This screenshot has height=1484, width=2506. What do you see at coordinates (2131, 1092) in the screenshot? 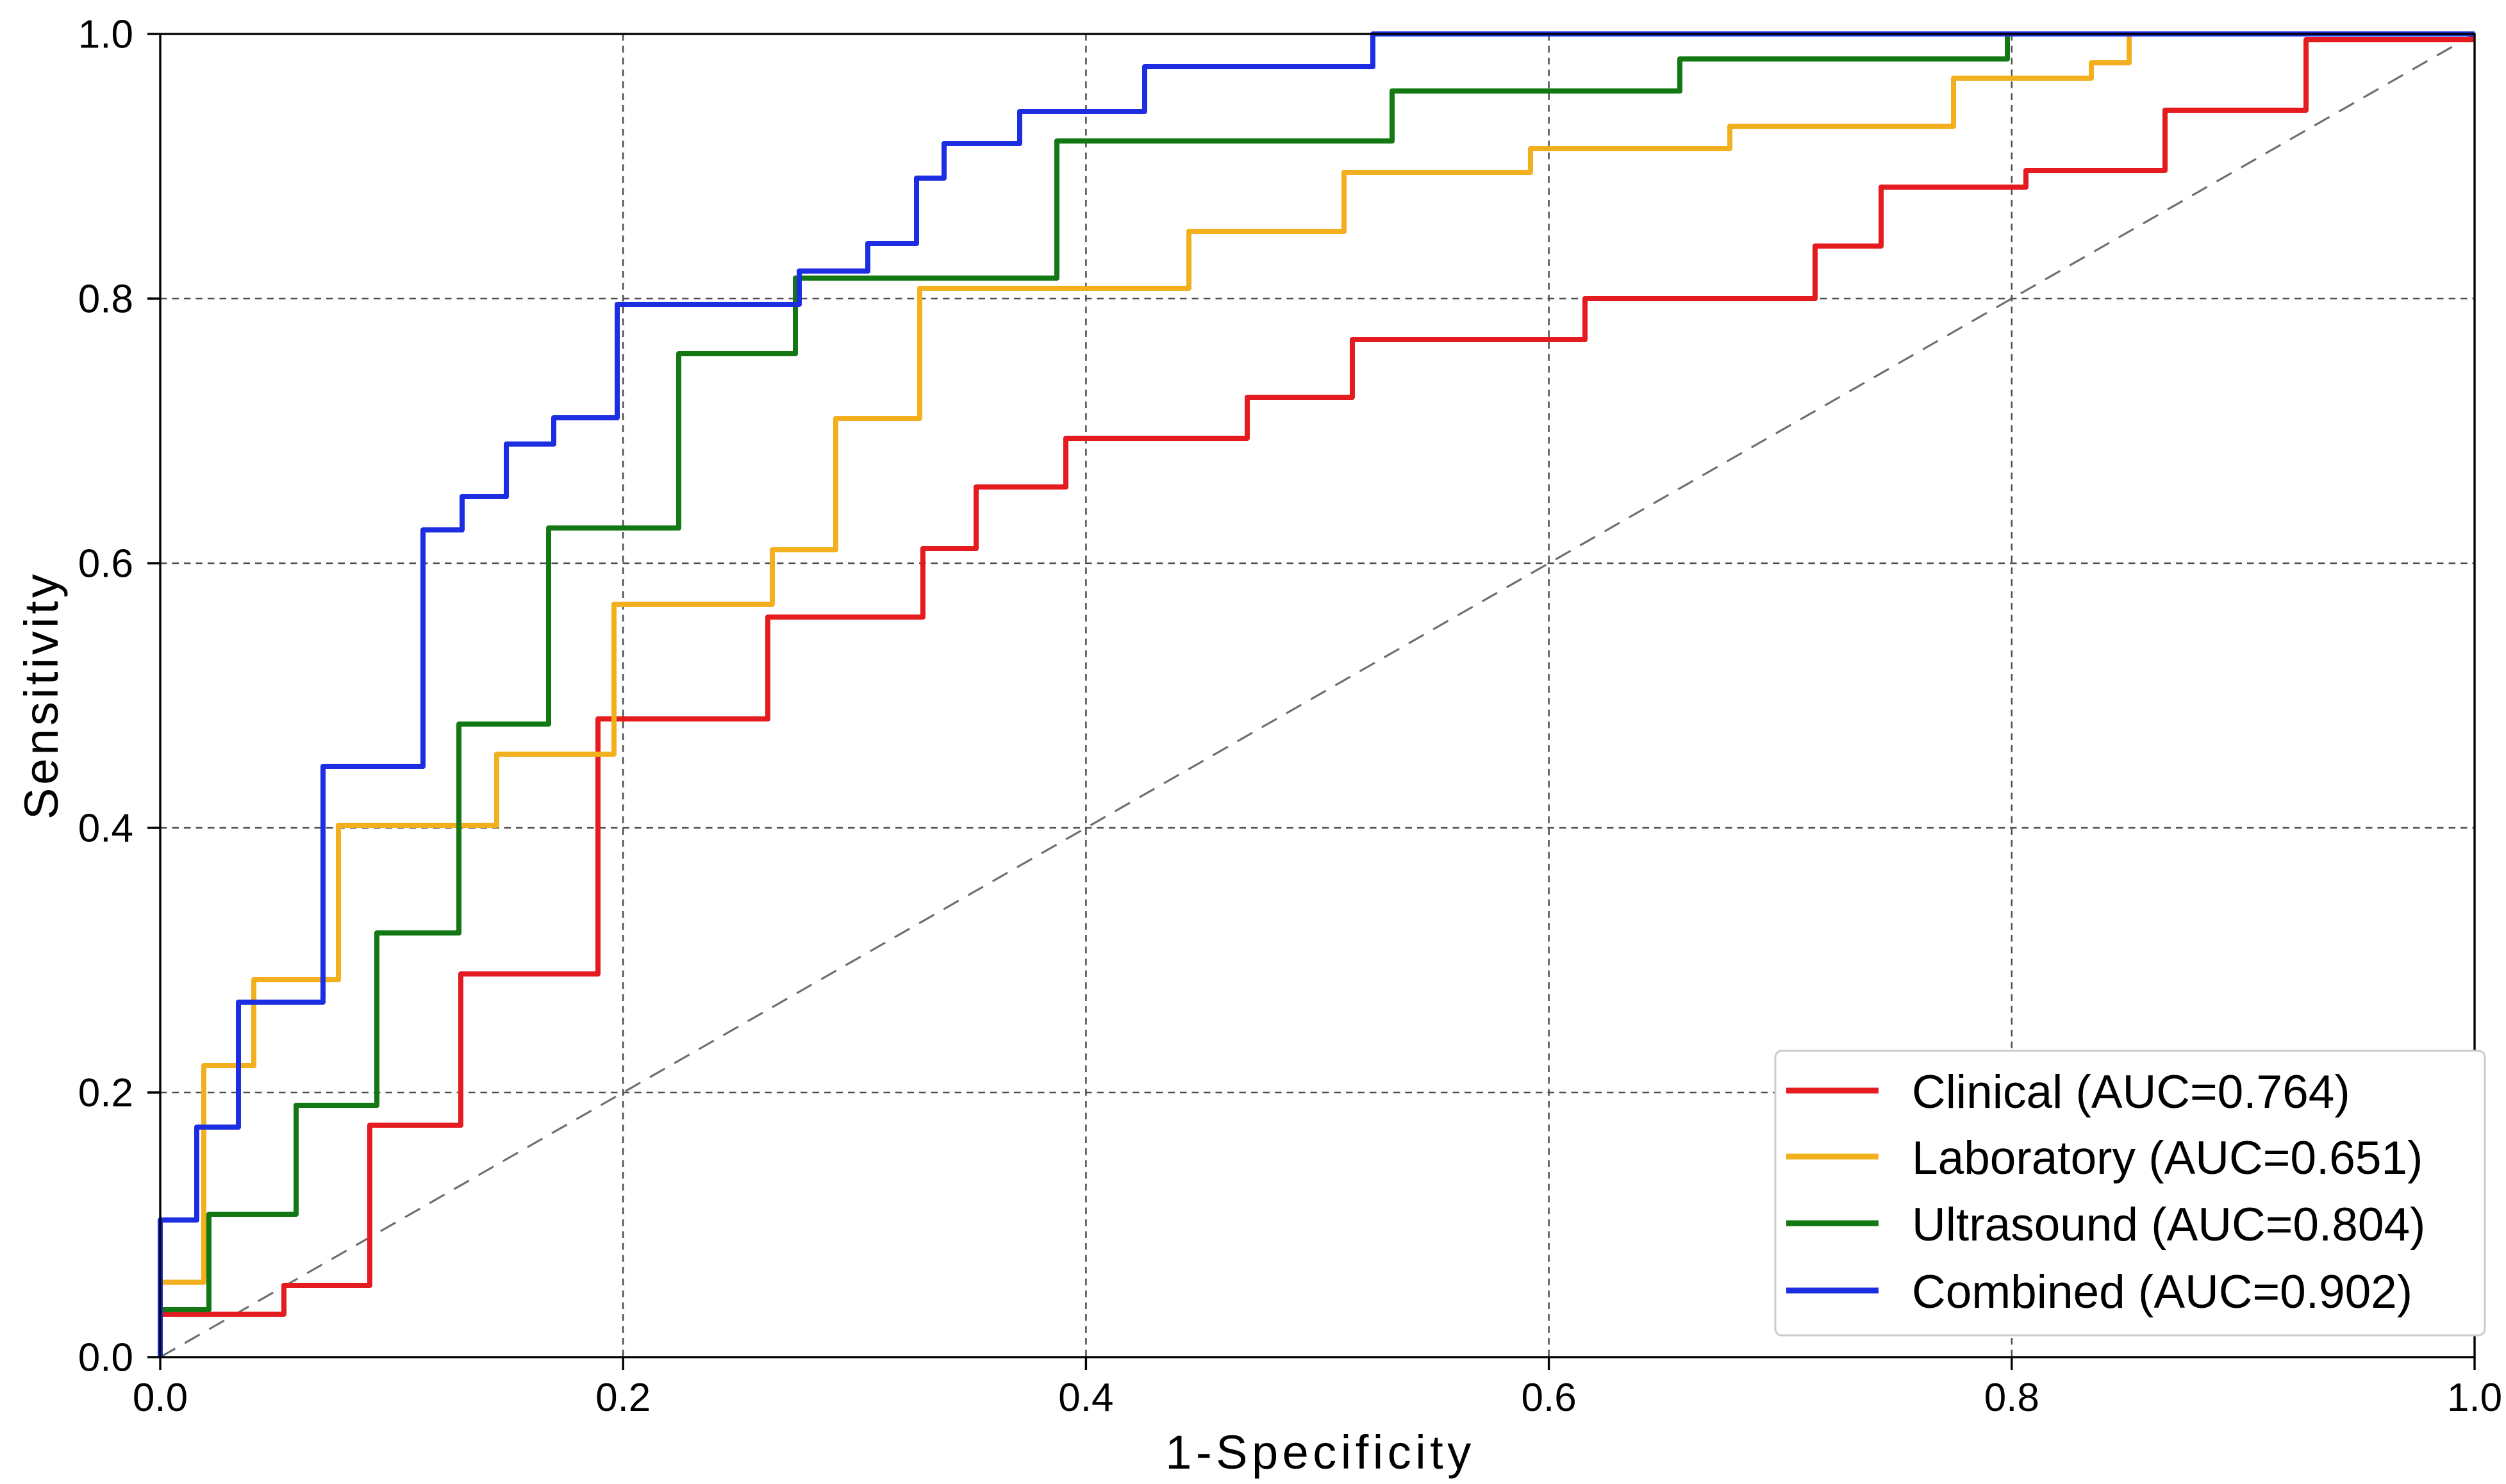
I see `svg-text: Clinical (AUC=0.764)` at bounding box center [2131, 1092].